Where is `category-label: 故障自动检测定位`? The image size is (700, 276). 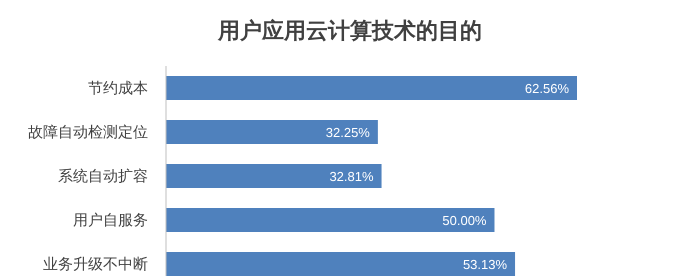 category-label: 故障自动检测定位 is located at coordinates (88, 132).